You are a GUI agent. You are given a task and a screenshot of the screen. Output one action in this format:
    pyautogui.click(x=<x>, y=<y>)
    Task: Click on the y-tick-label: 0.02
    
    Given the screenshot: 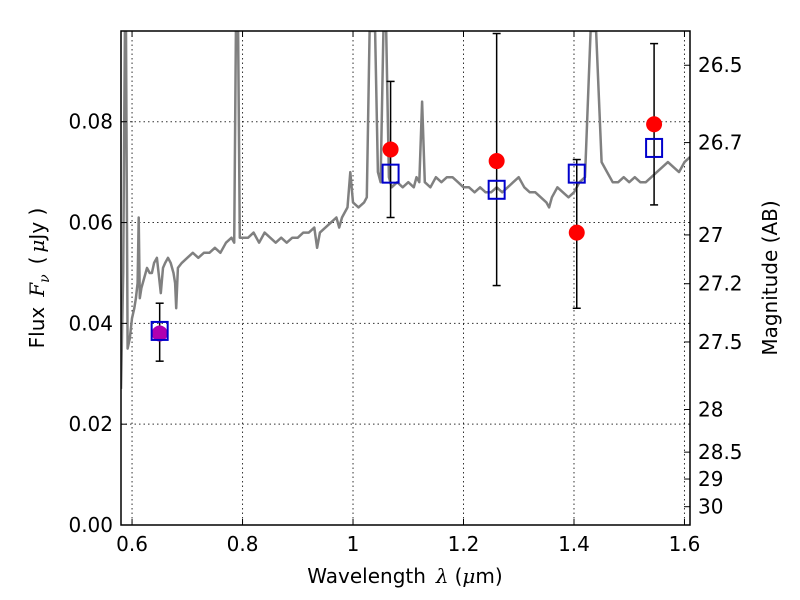 What is the action you would take?
    pyautogui.click(x=90, y=424)
    